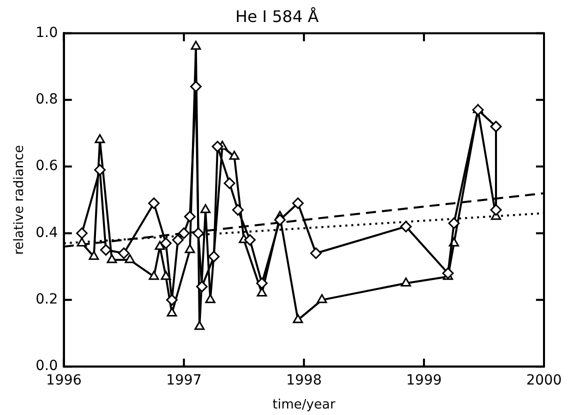  Describe the element at coordinates (64, 380) in the screenshot. I see `x-tick-label: 1996` at that location.